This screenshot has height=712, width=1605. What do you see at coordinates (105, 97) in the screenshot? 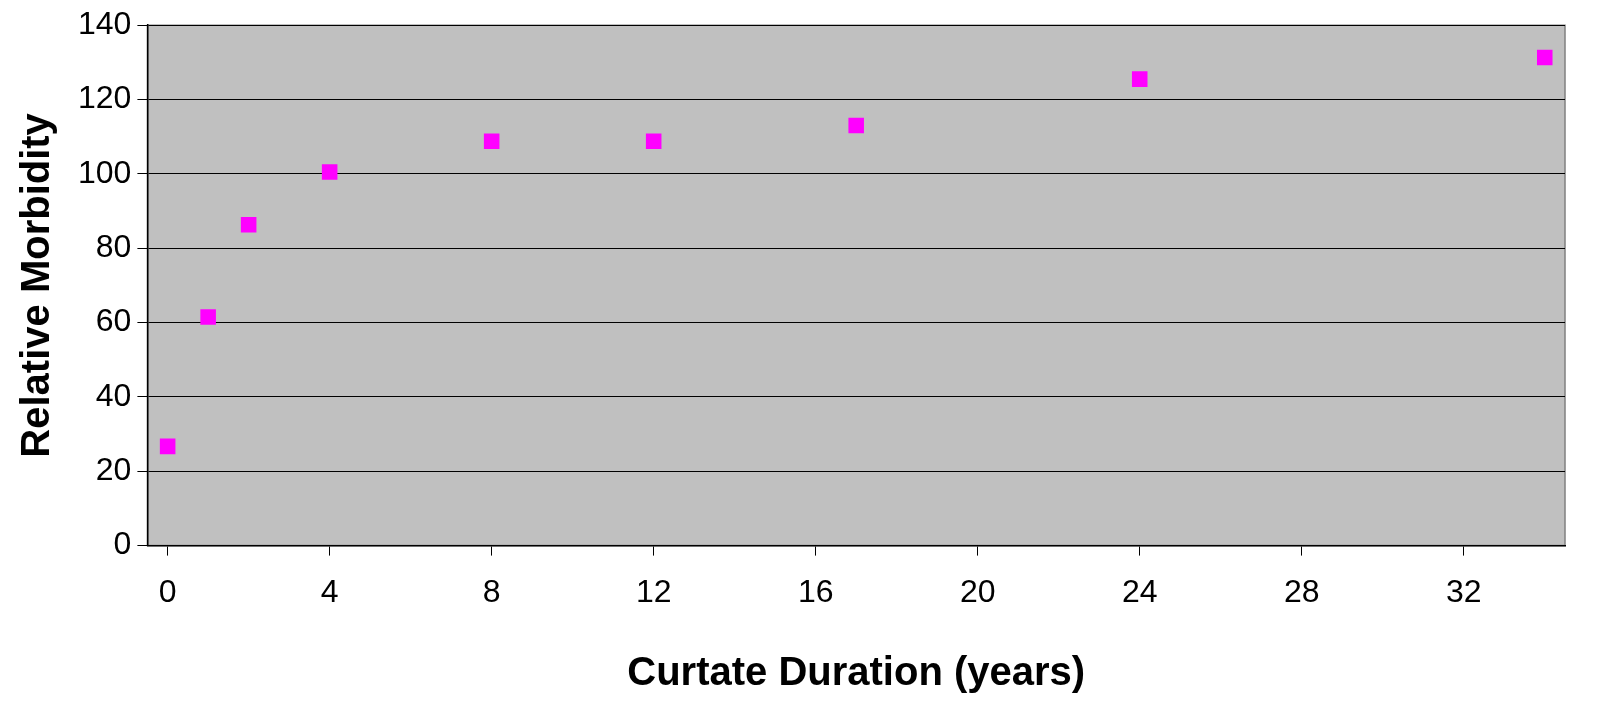
I see `y-tick-label: 120` at bounding box center [105, 97].